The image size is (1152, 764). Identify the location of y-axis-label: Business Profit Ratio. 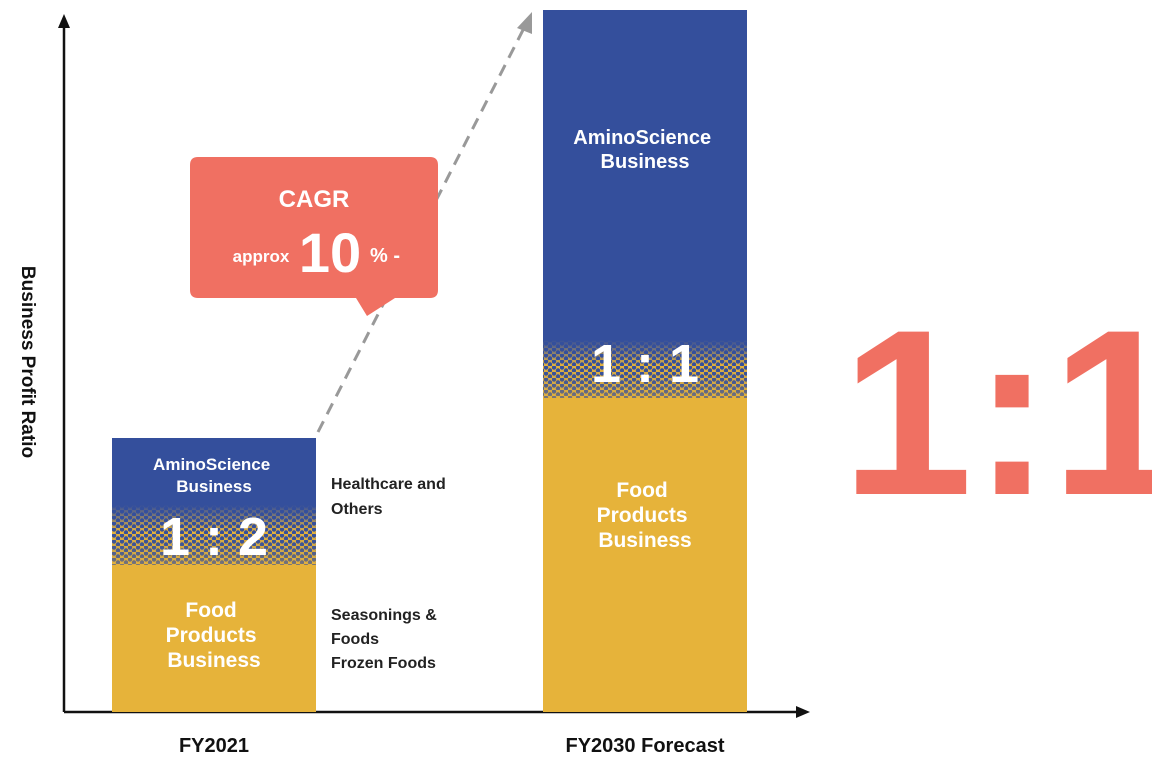
(27, 362).